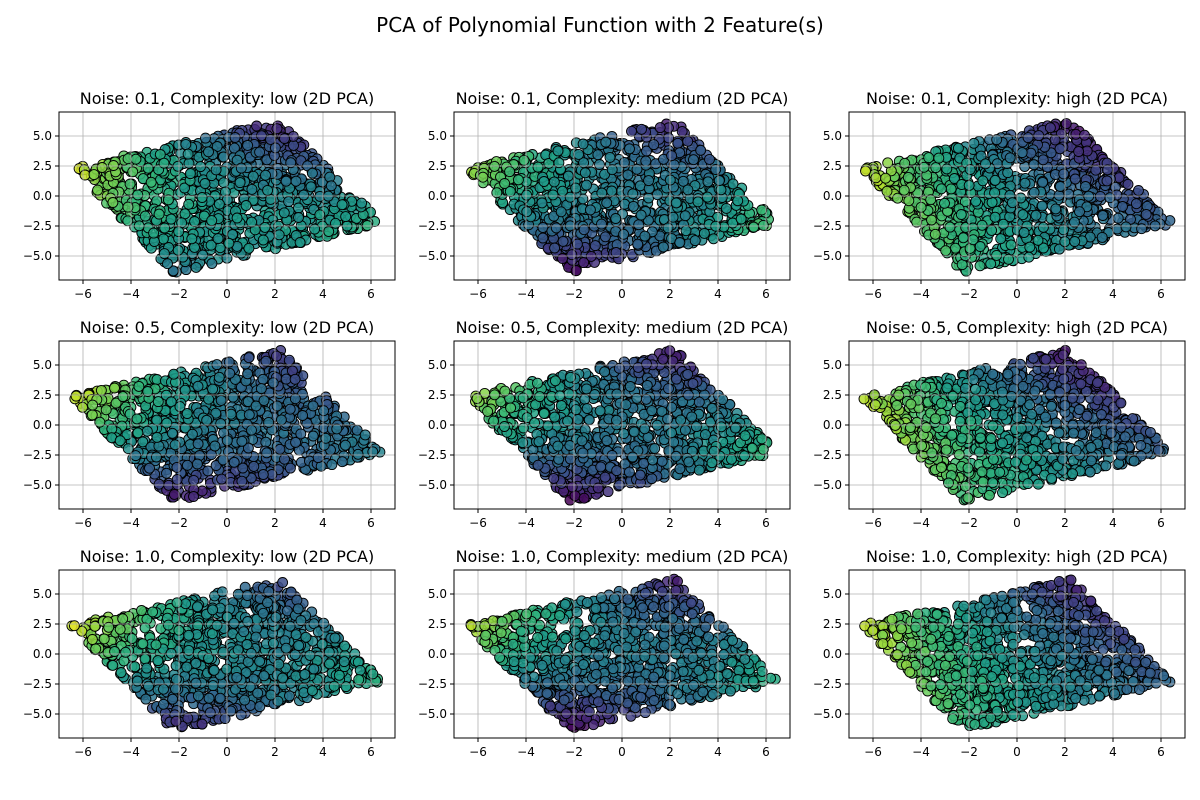 The image size is (1200, 800). I want to click on x-tick-label: 4, so click(323, 294).